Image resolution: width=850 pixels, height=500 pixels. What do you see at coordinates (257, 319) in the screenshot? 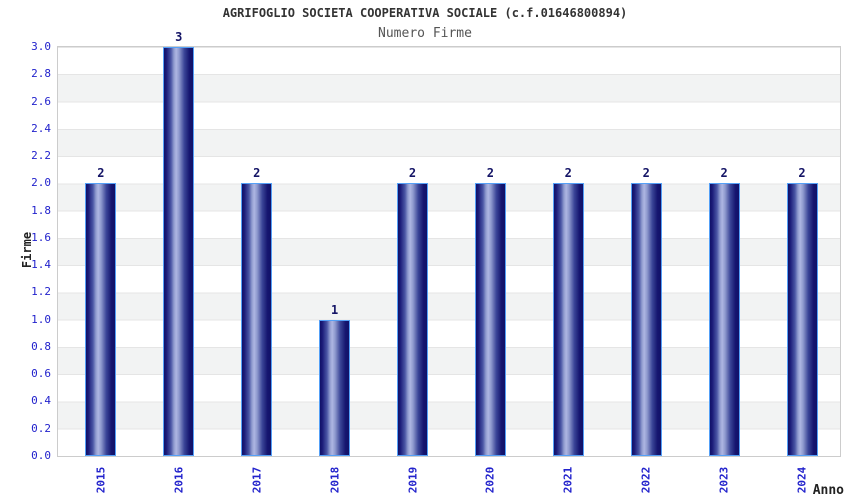
I see `bar-2017` at bounding box center [257, 319].